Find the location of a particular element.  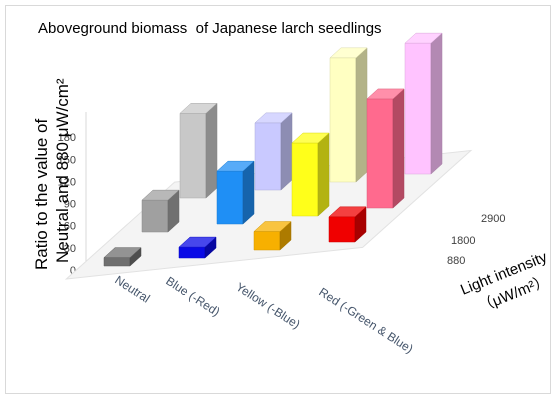

y-tick-label: 180 is located at coordinates (67, 138).